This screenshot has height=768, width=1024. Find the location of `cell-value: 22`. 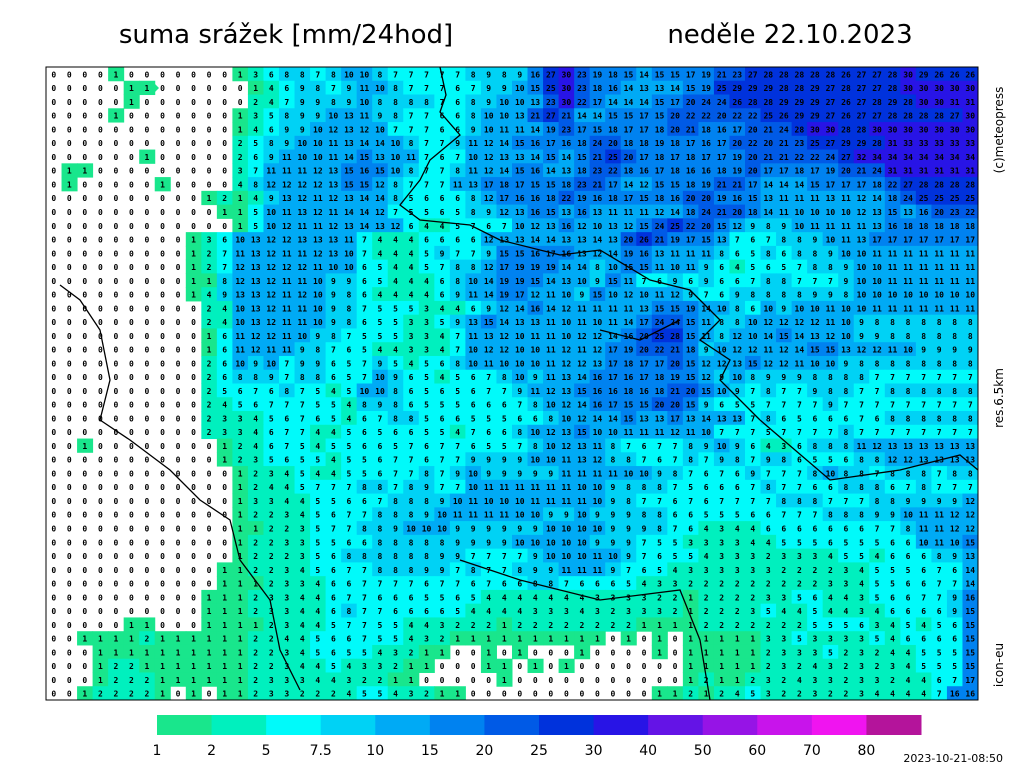

cell-value: 22 is located at coordinates (893, 184).